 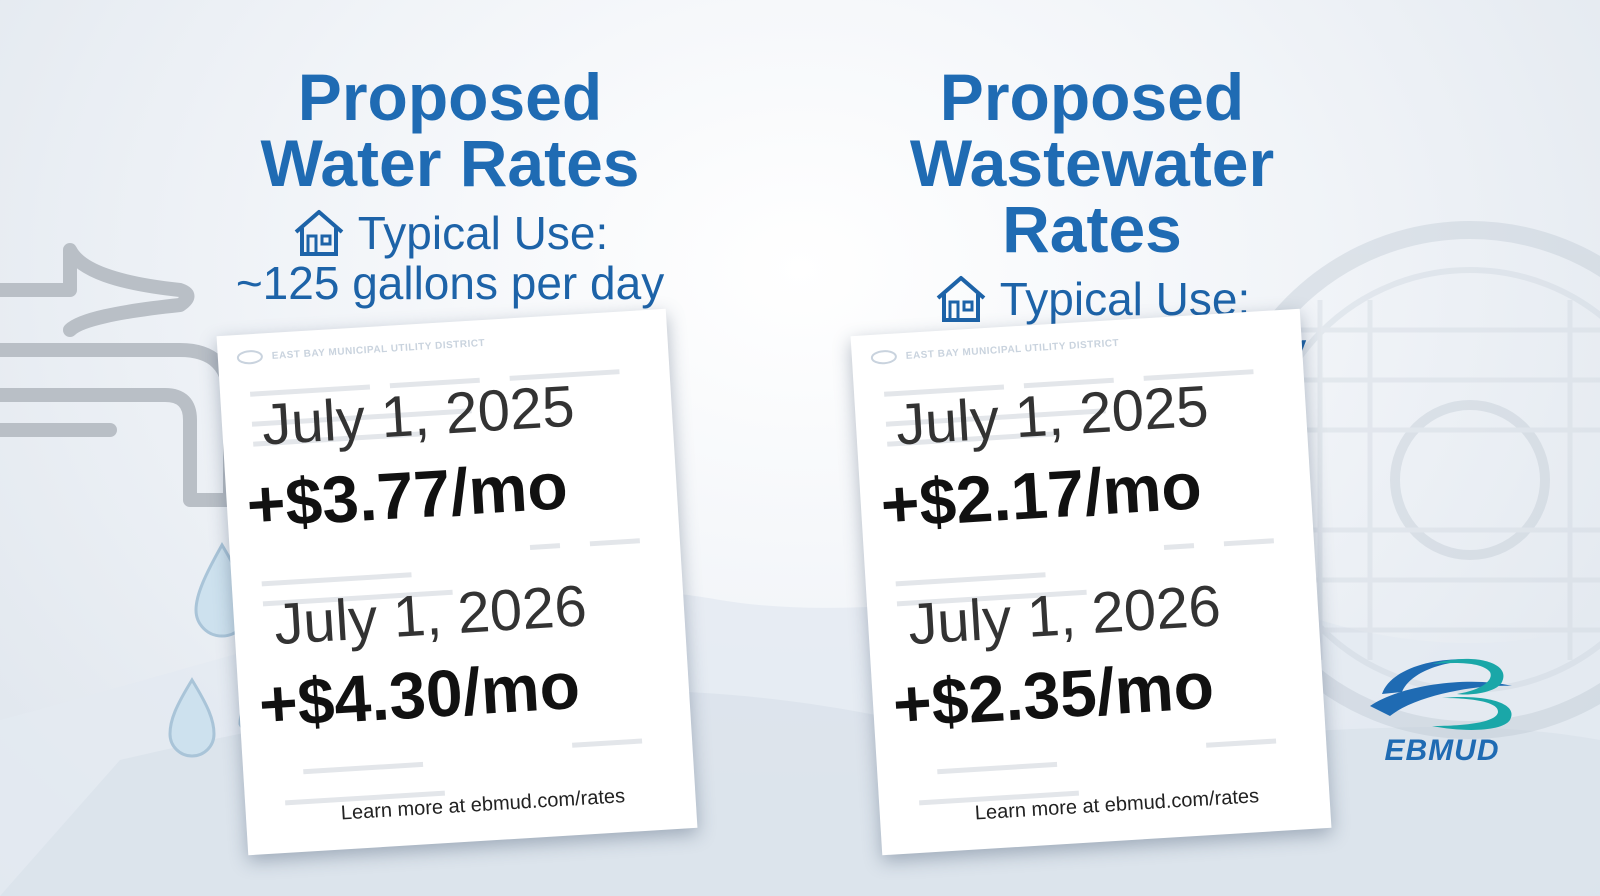 What do you see at coordinates (1441, 694) in the screenshot?
I see `ebmud-logo-mark-icon` at bounding box center [1441, 694].